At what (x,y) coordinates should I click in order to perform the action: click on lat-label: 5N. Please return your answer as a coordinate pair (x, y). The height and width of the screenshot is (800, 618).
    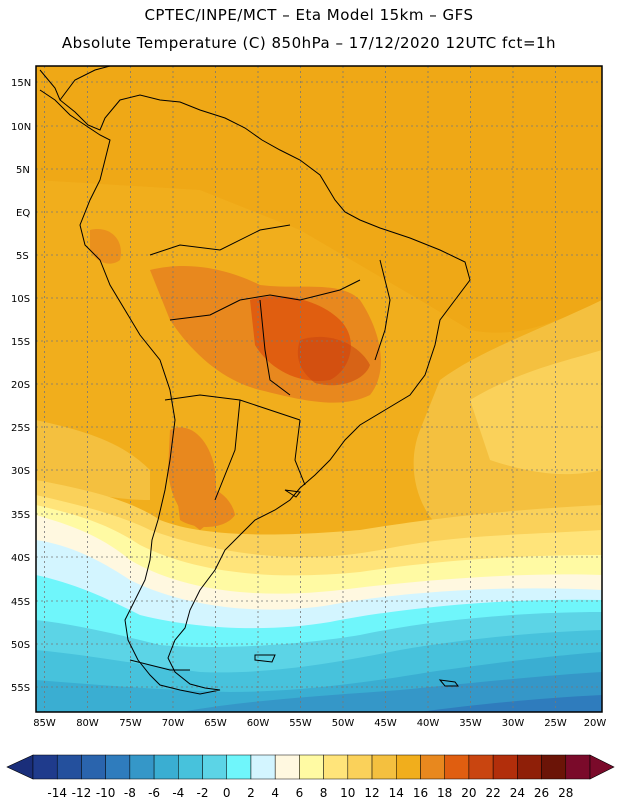
    Looking at the image, I should click on (23, 170).